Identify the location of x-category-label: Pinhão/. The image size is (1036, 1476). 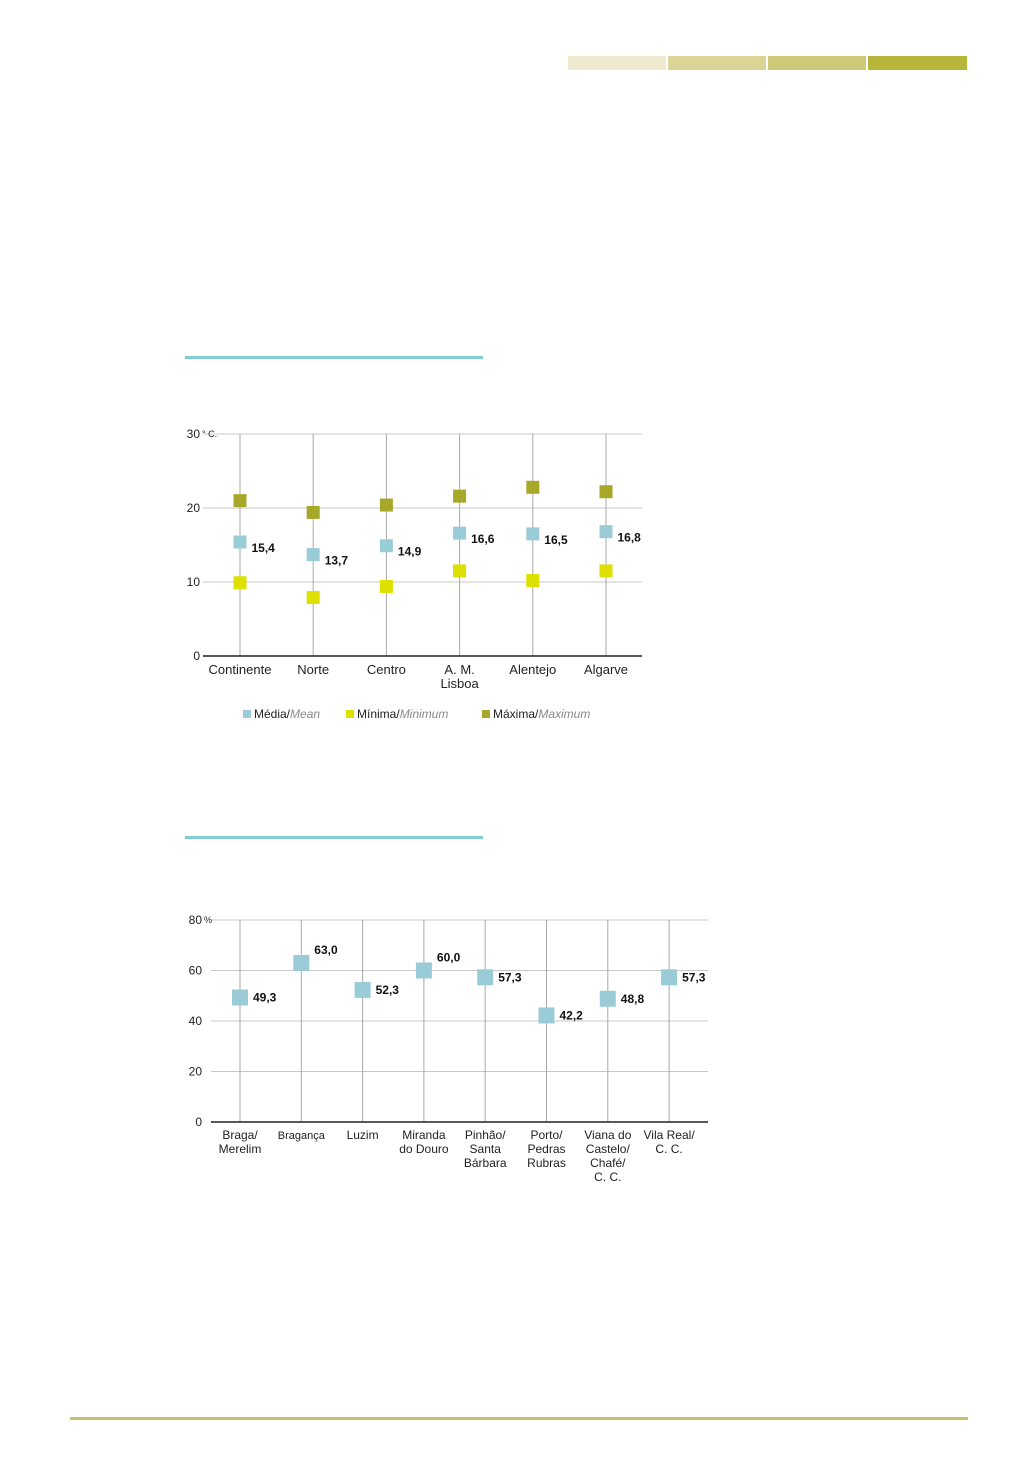
(485, 1135).